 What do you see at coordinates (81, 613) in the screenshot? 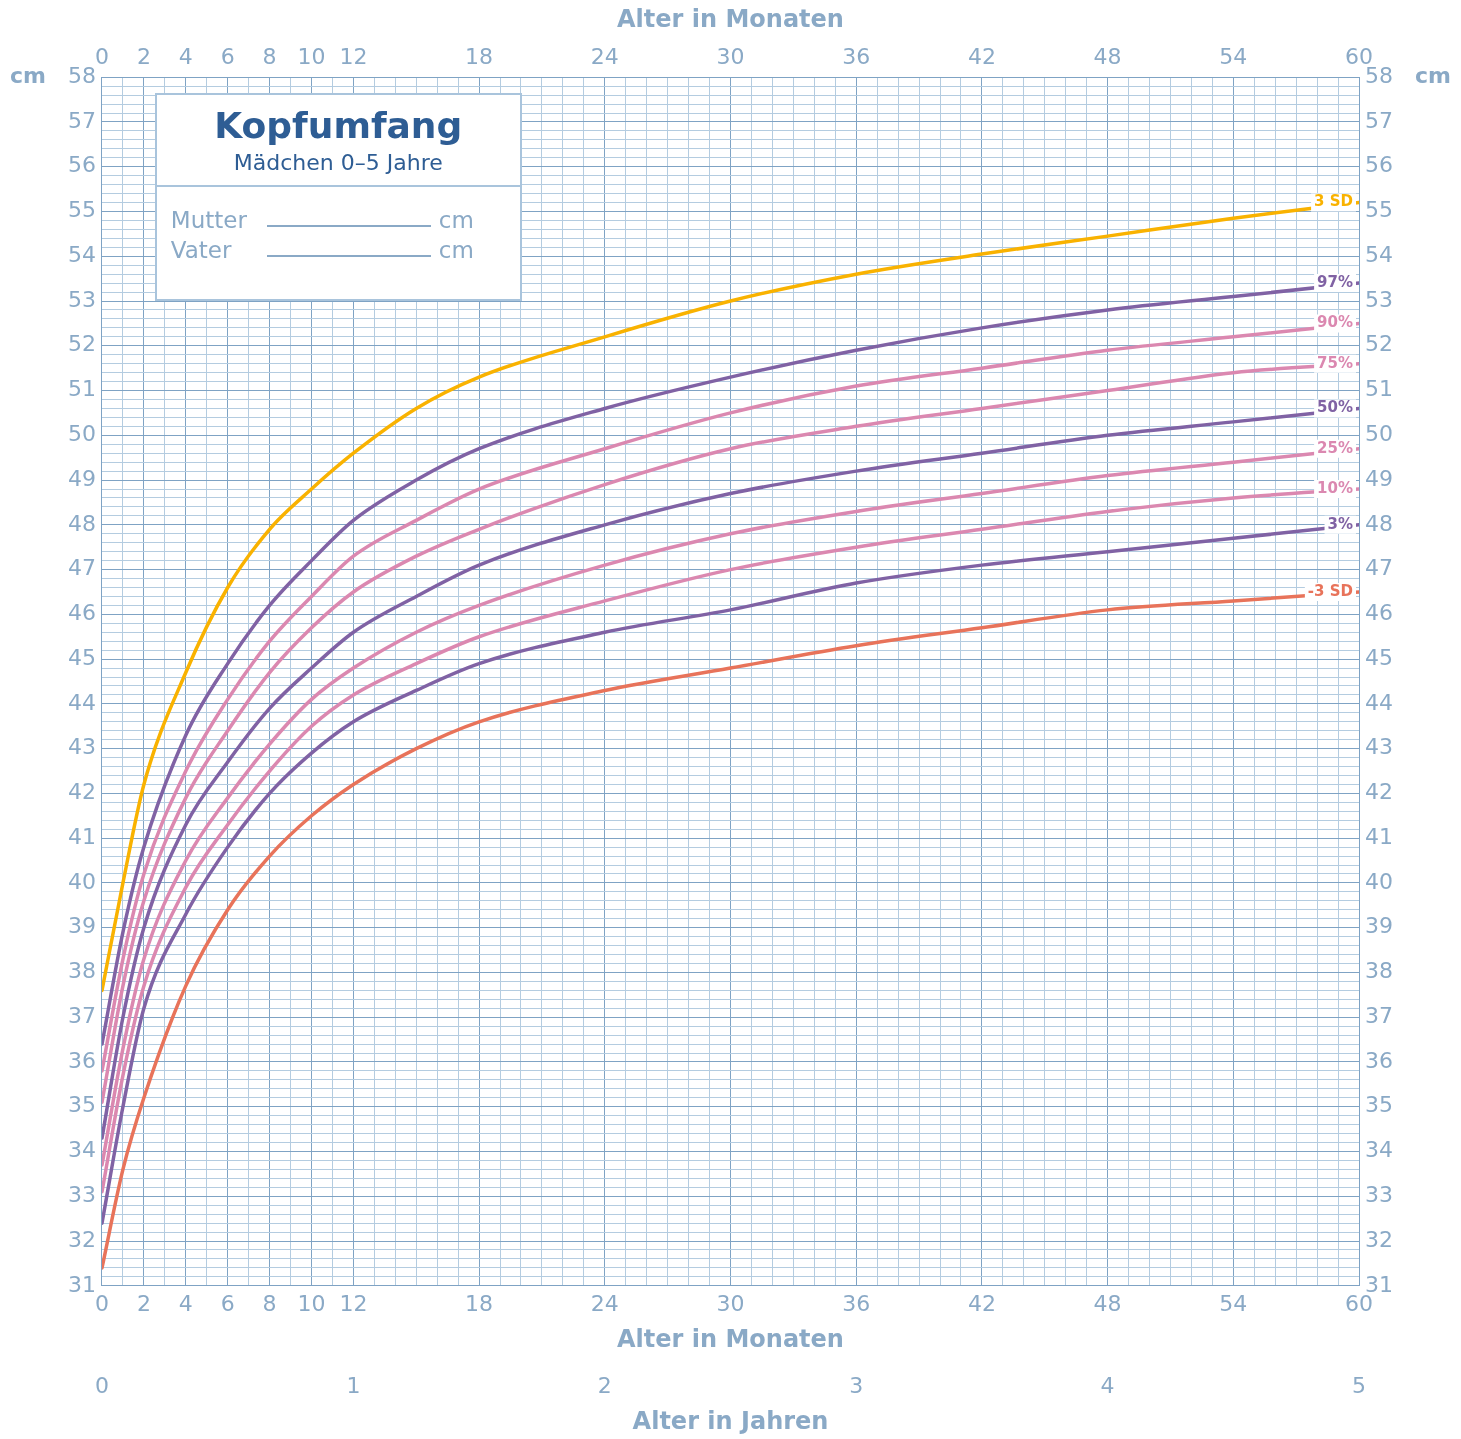
I see `y-tick-label: 46` at bounding box center [81, 613].